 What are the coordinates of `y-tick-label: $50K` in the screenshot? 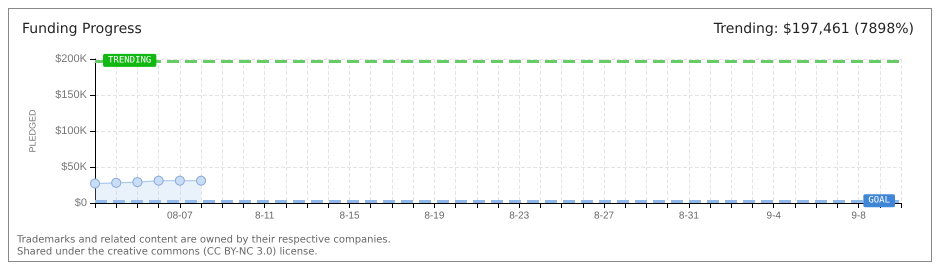 It's located at (74, 167).